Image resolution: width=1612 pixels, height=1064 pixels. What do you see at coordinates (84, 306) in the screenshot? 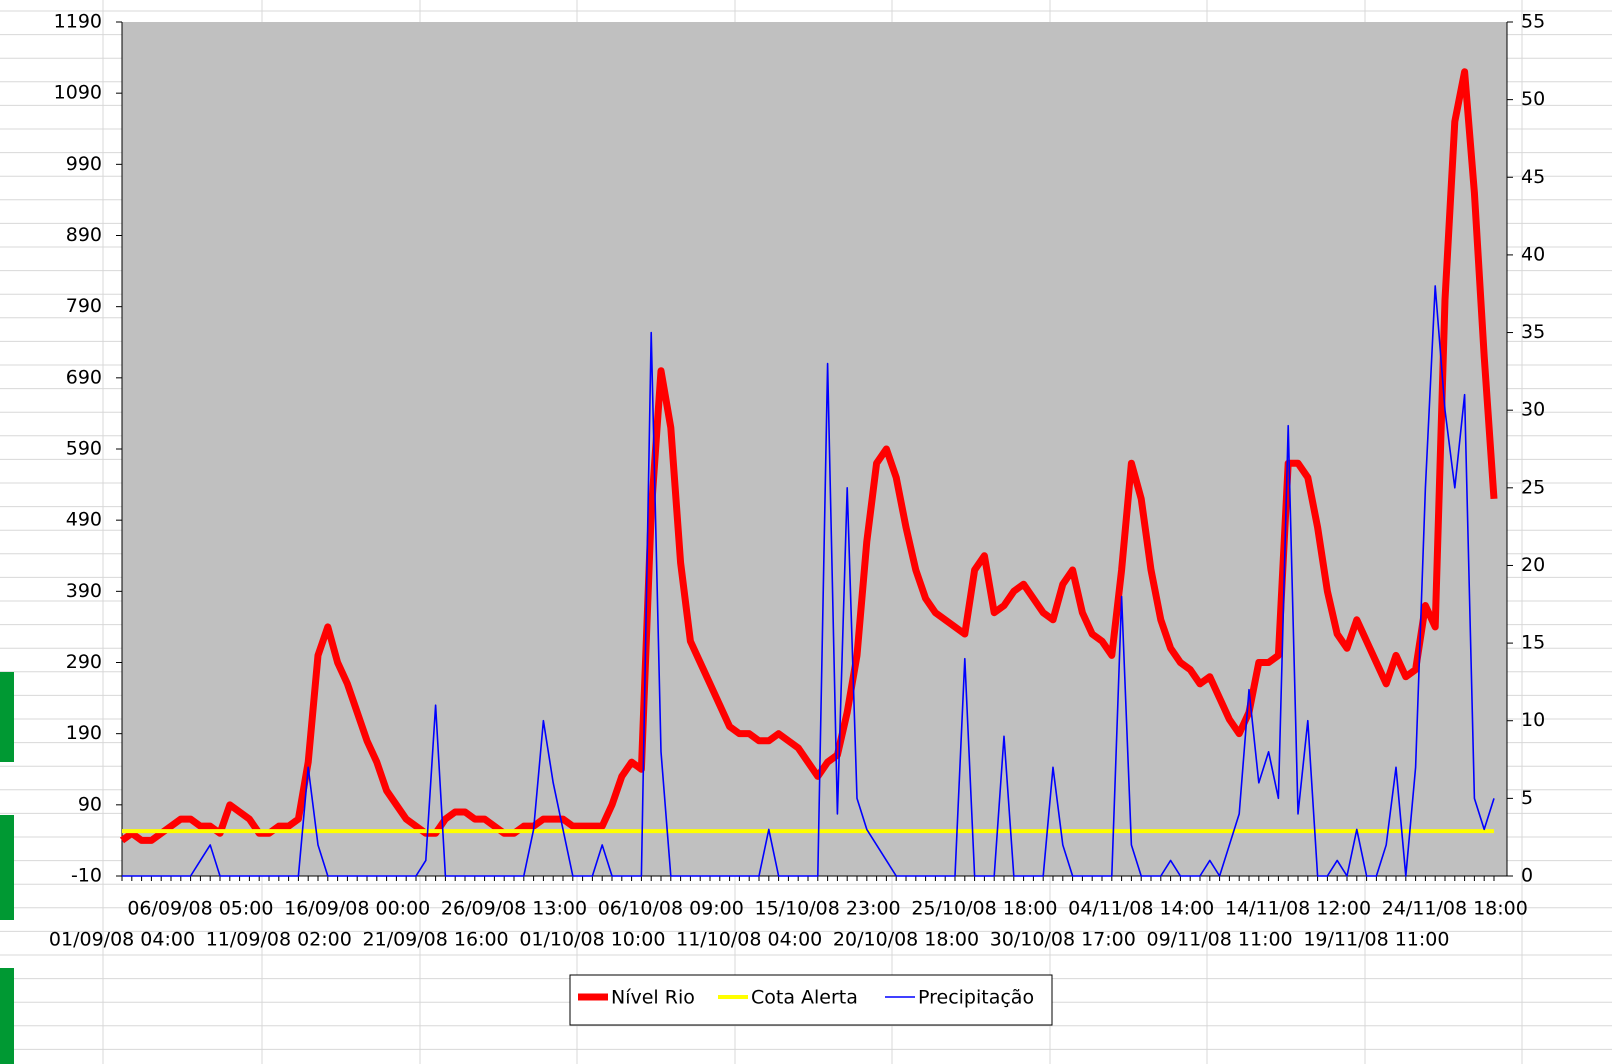
I see `y-tick-label: 790` at bounding box center [84, 306].